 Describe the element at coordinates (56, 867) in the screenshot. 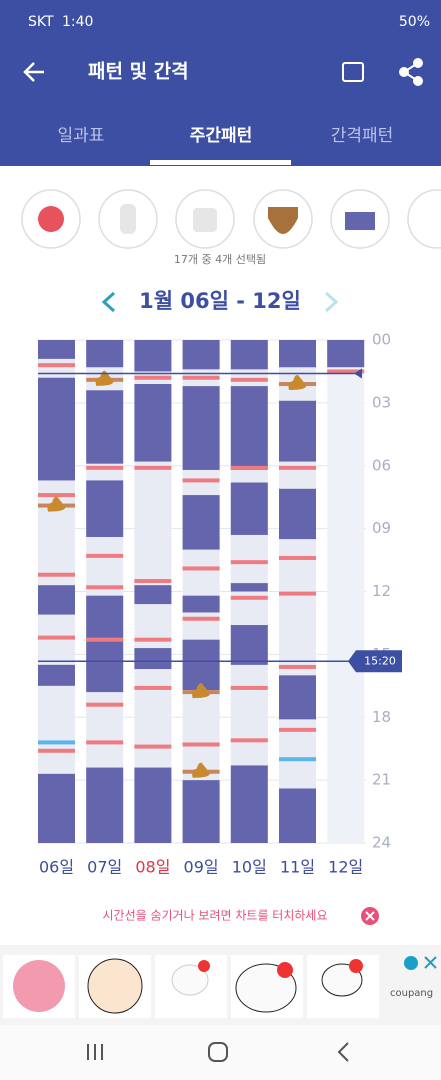

I see `day-label: 06일` at that location.